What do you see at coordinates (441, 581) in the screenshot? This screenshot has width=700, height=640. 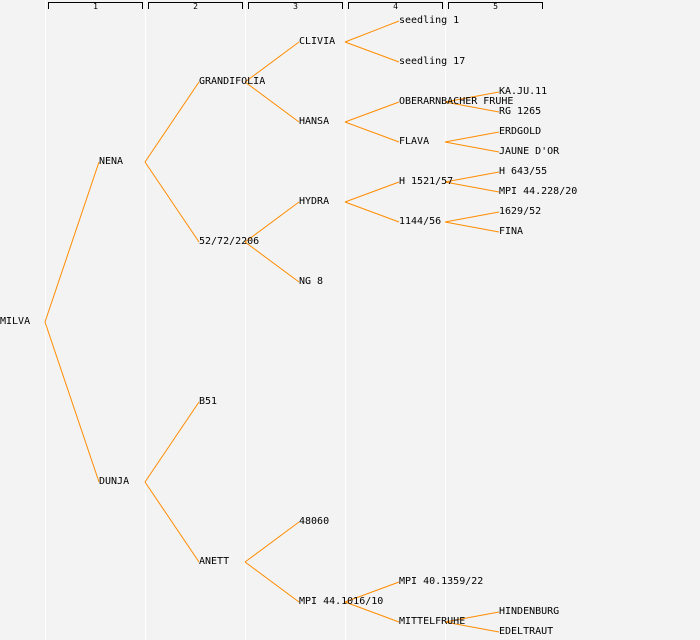 I see `pedigree-node: MPI 40.1359/22` at bounding box center [441, 581].